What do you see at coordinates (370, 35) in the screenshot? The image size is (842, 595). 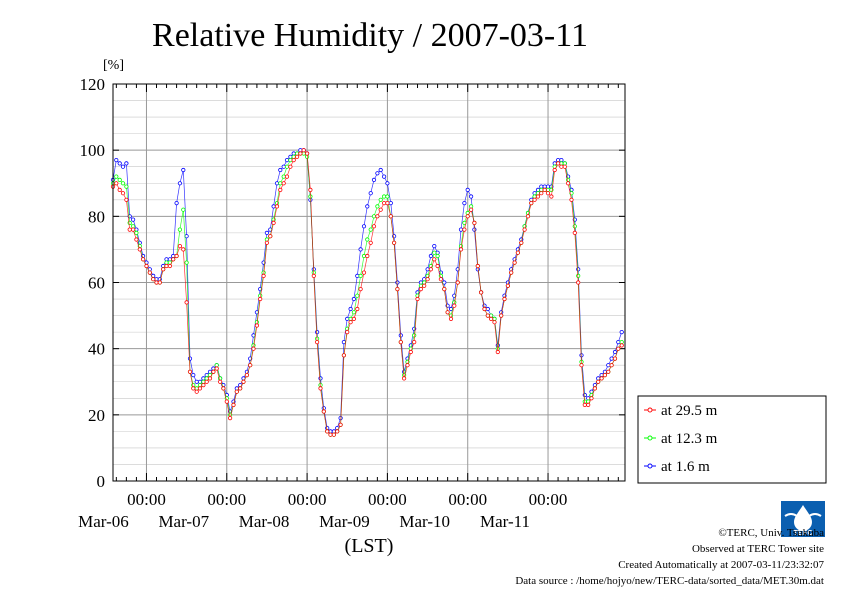 I see `chart-title: Relative Humidity / 2007-03-11` at bounding box center [370, 35].